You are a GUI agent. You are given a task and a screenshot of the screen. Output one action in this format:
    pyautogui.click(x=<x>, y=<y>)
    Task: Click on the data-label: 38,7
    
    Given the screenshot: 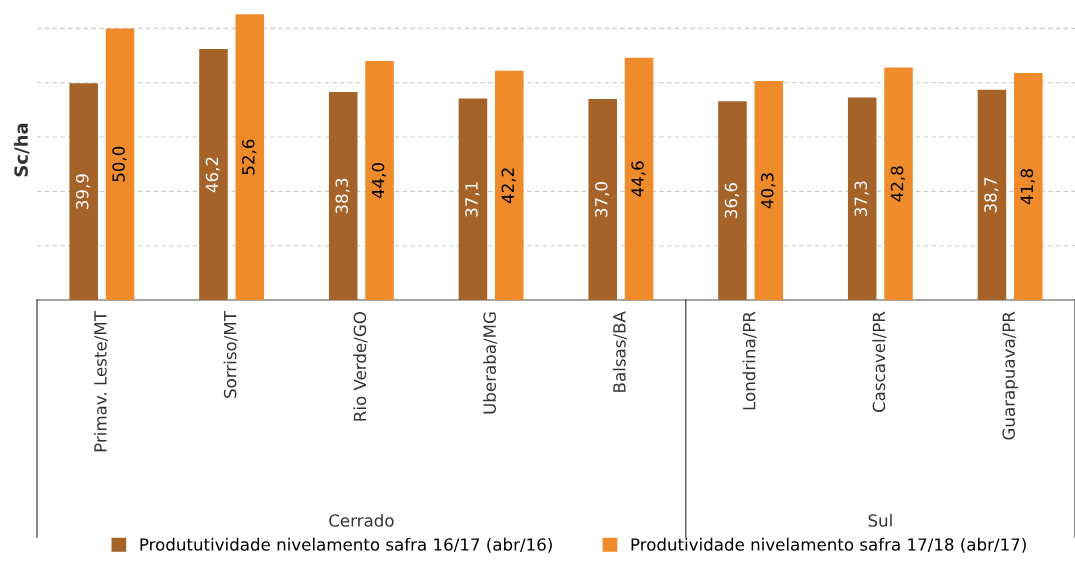 What is the action you would take?
    pyautogui.click(x=991, y=195)
    